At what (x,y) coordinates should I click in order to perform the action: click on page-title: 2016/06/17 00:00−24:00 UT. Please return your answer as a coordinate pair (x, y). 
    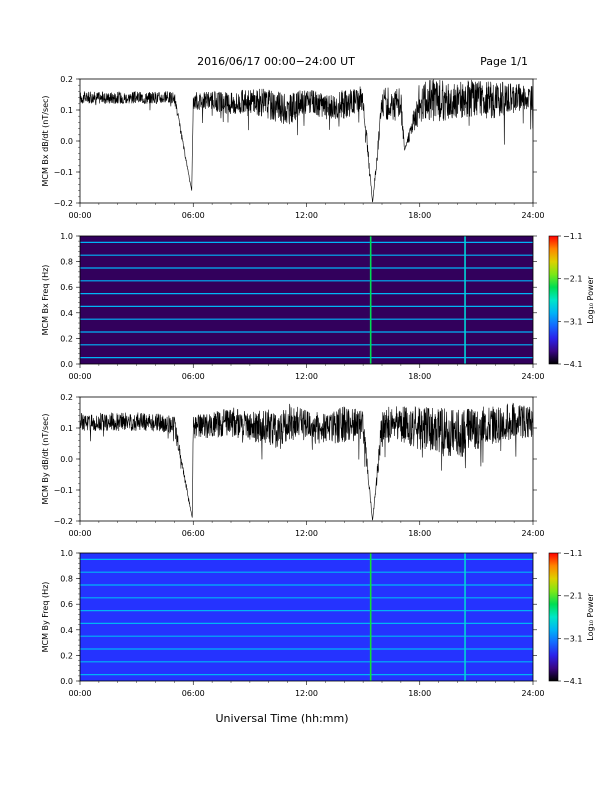
    Looking at the image, I should click on (276, 61).